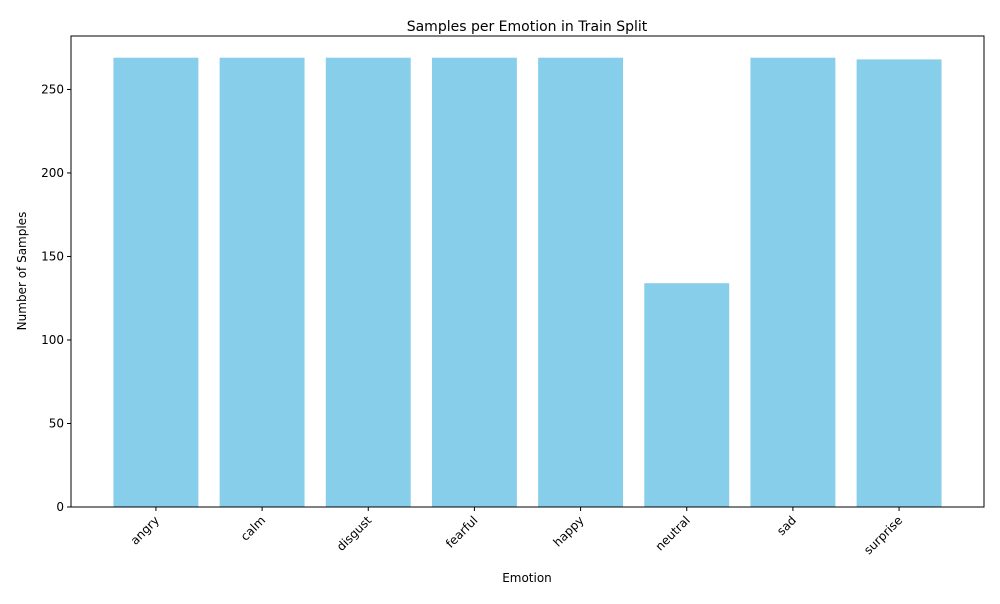 The height and width of the screenshot is (604, 1000). Describe the element at coordinates (56, 423) in the screenshot. I see `y-tick-label-50: 50` at that location.